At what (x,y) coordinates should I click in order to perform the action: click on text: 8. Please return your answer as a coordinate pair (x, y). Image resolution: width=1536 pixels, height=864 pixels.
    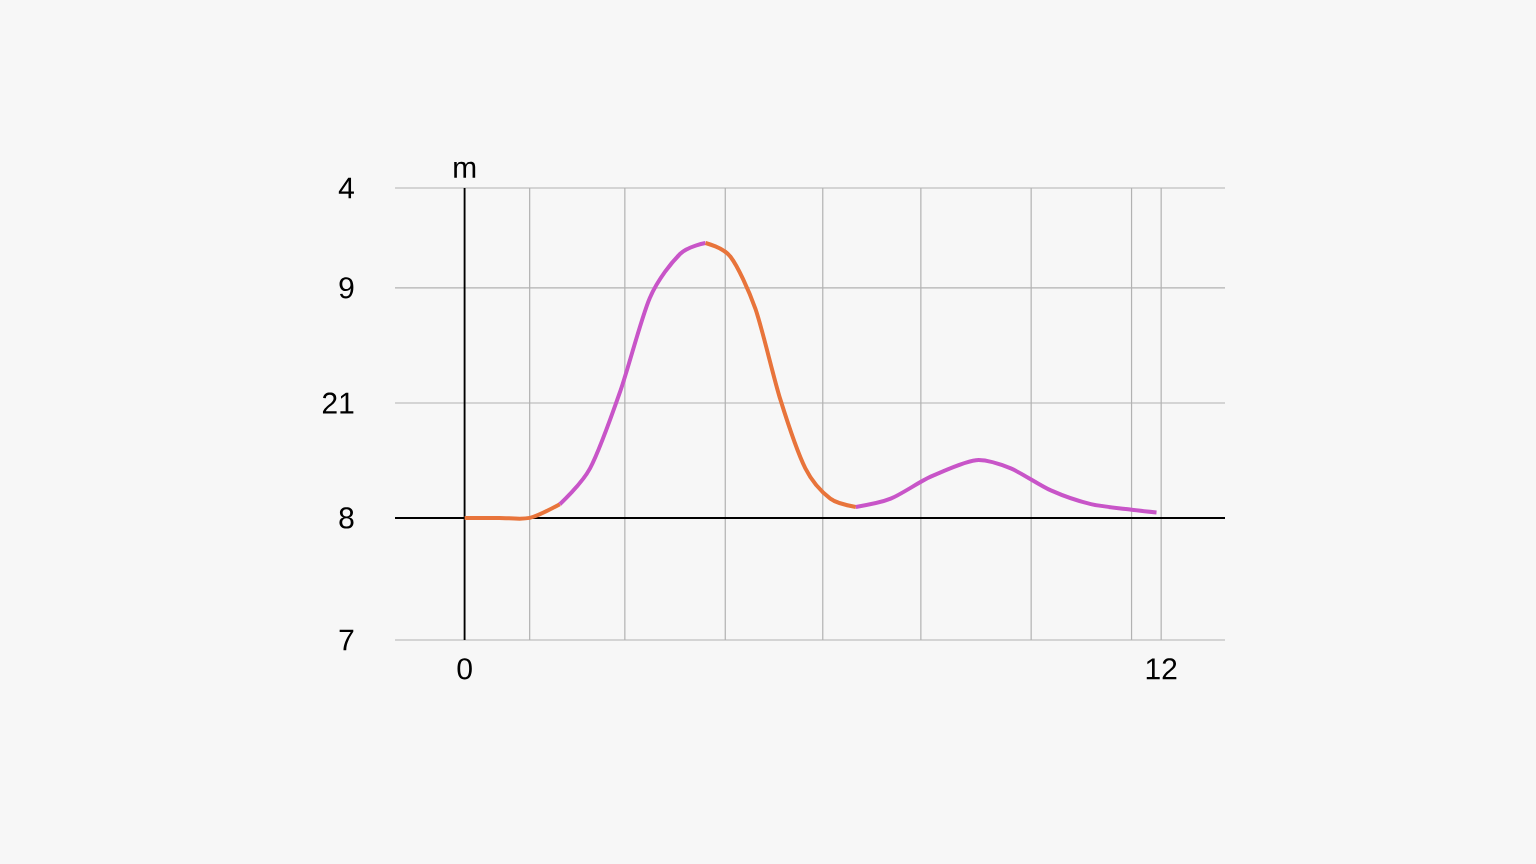
    Looking at the image, I should click on (346, 518).